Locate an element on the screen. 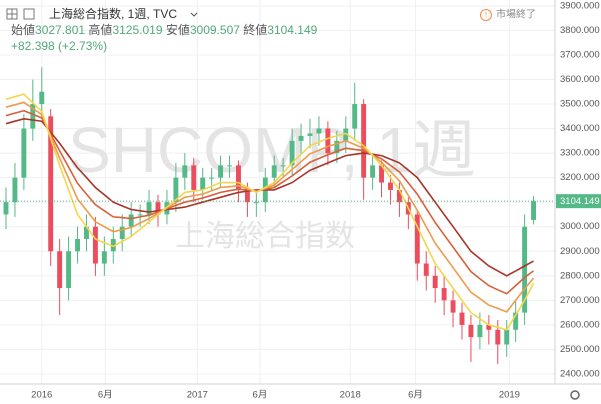 The height and width of the screenshot is (404, 601). y-tick-label: 2500.000 is located at coordinates (580, 349).